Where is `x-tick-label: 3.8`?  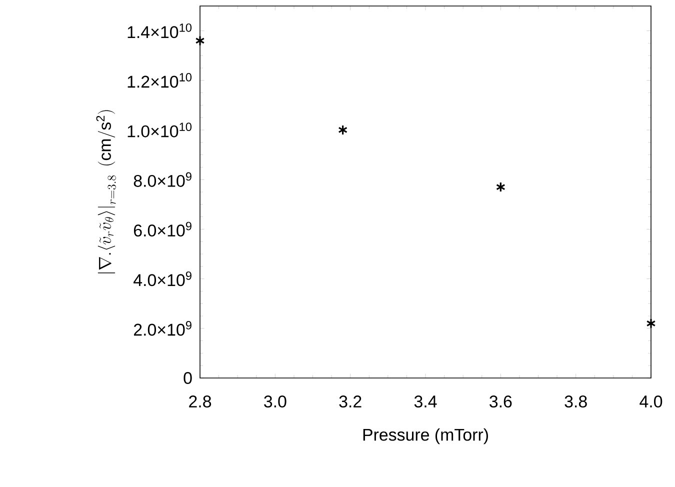
x-tick-label: 3.8 is located at coordinates (575, 402).